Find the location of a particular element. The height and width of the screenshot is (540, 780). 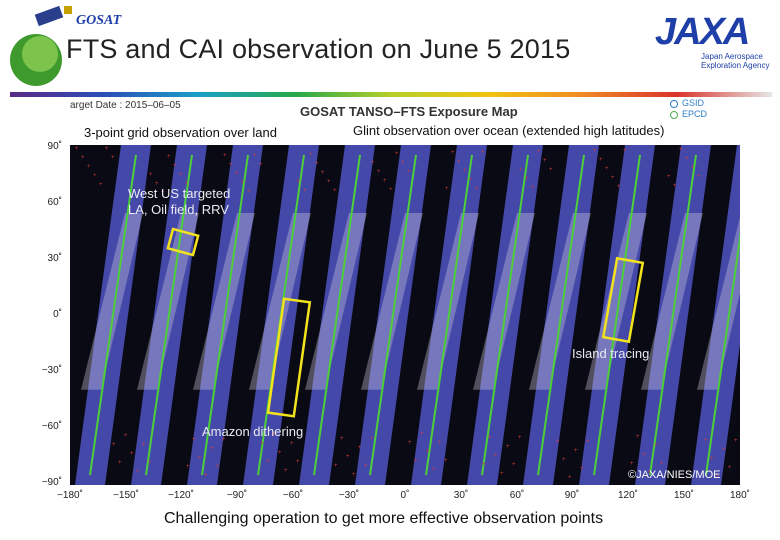

annotation-westus-line2: LA, Oil field, RRV is located at coordinates (178, 209).